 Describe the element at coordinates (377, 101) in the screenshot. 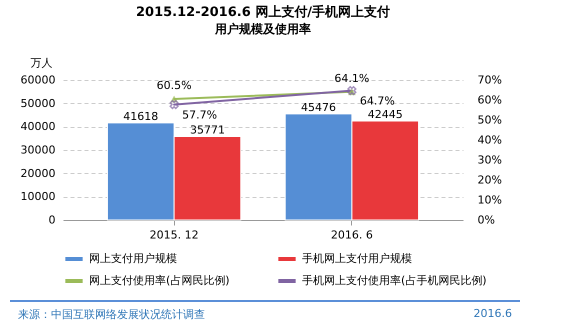

I see `data-label: 64.7%` at that location.